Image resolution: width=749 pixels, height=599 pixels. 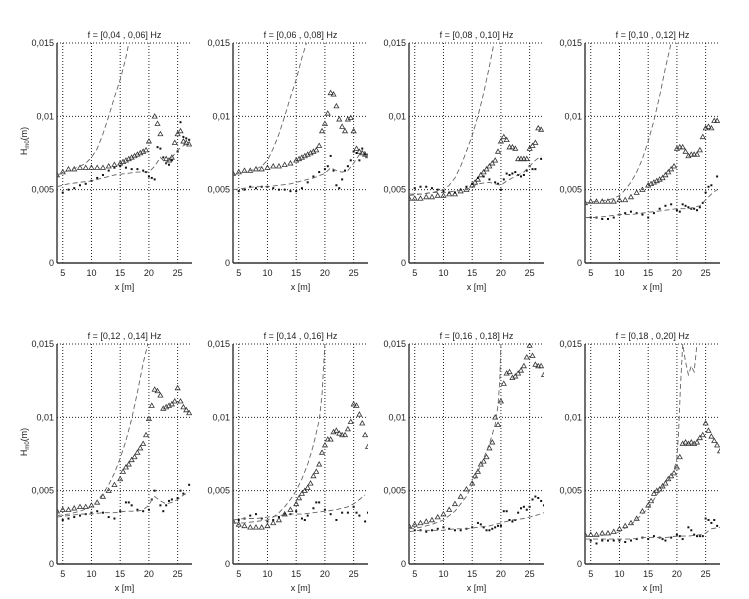 What do you see at coordinates (218, 491) in the screenshot?
I see `y-tick-label: 0,005` at bounding box center [218, 491].